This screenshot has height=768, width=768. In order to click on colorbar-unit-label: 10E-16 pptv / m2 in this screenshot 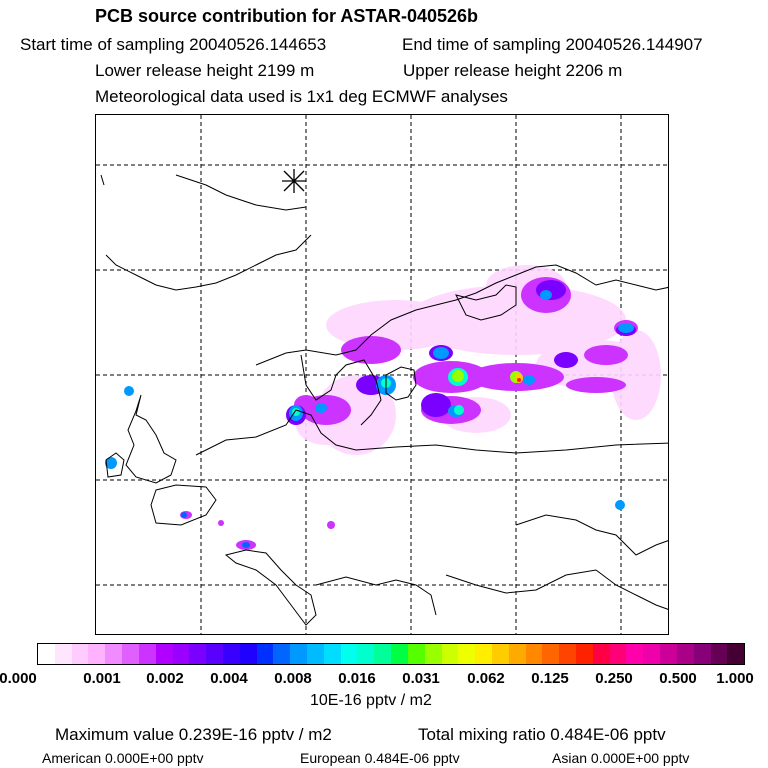, I will do `click(371, 700)`.